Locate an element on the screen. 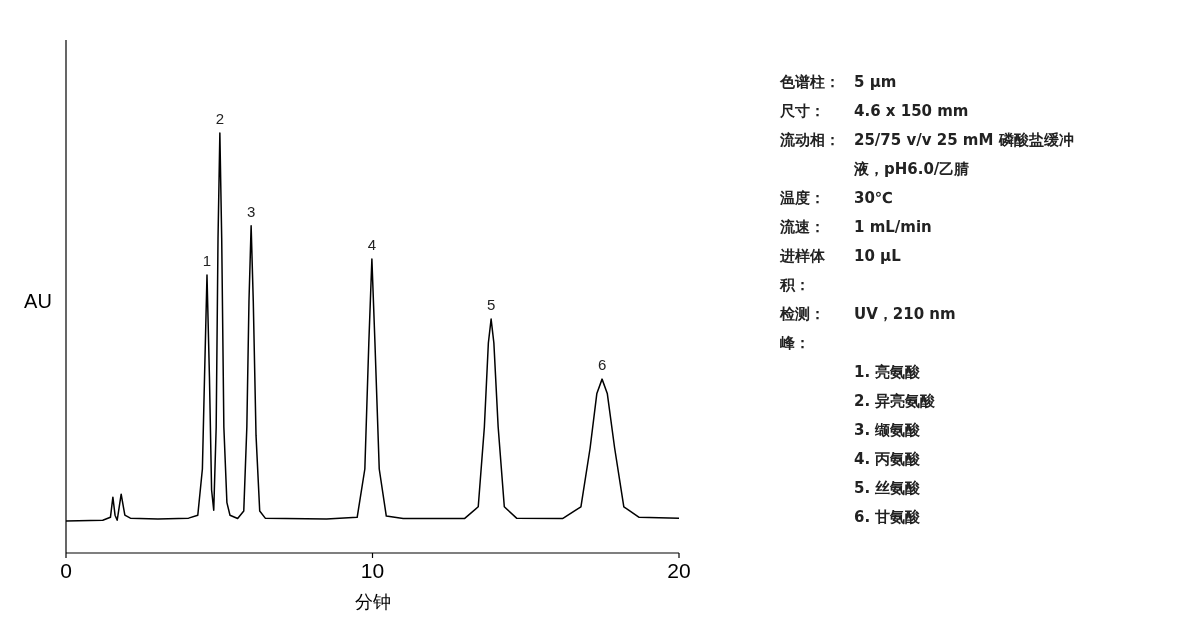 This screenshot has height=619, width=1189. text: 3. 缬氨酸 is located at coordinates (887, 430).